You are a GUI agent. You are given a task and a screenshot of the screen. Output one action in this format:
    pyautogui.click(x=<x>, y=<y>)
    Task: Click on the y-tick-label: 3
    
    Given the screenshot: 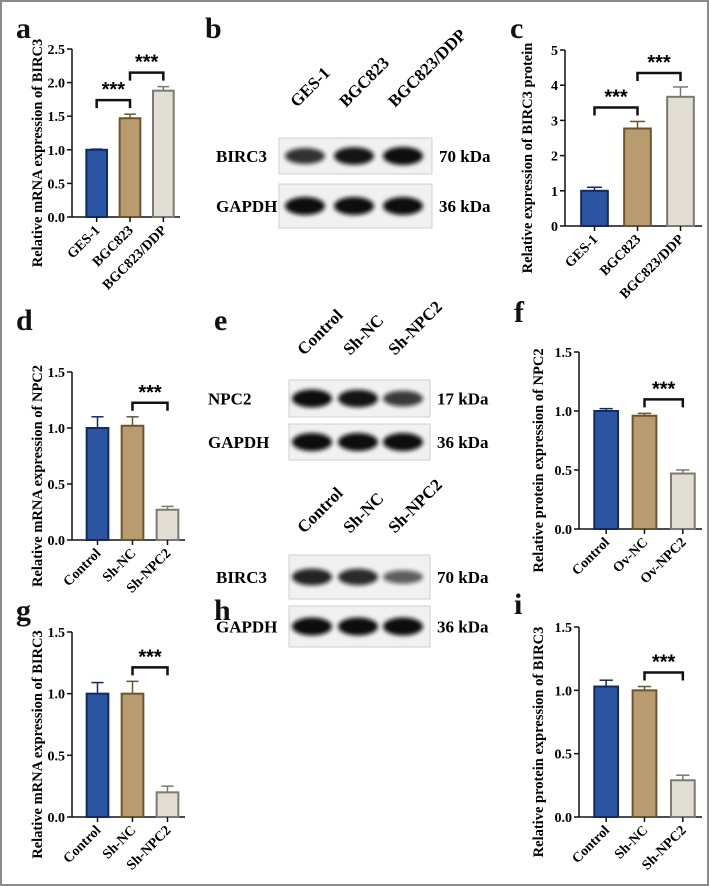 What is the action you would take?
    pyautogui.click(x=554, y=121)
    